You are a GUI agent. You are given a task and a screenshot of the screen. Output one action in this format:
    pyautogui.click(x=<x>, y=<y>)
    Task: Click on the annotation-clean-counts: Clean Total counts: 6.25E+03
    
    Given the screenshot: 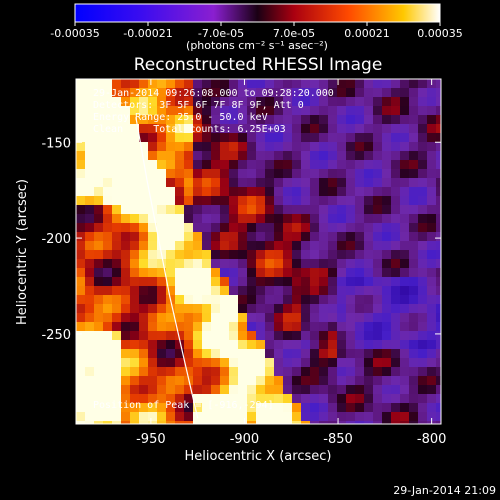 What is the action you would take?
    pyautogui.click(x=189, y=129)
    